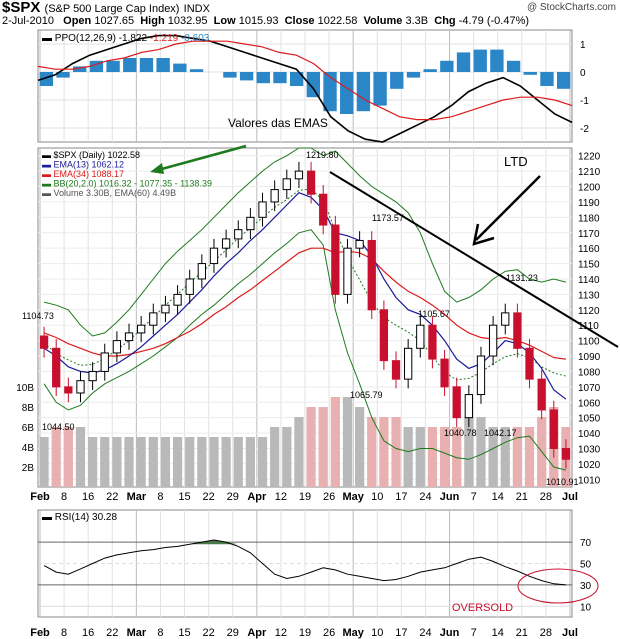  What do you see at coordinates (589, 218) in the screenshot?
I see `price-y-tick: 1180` at bounding box center [589, 218].